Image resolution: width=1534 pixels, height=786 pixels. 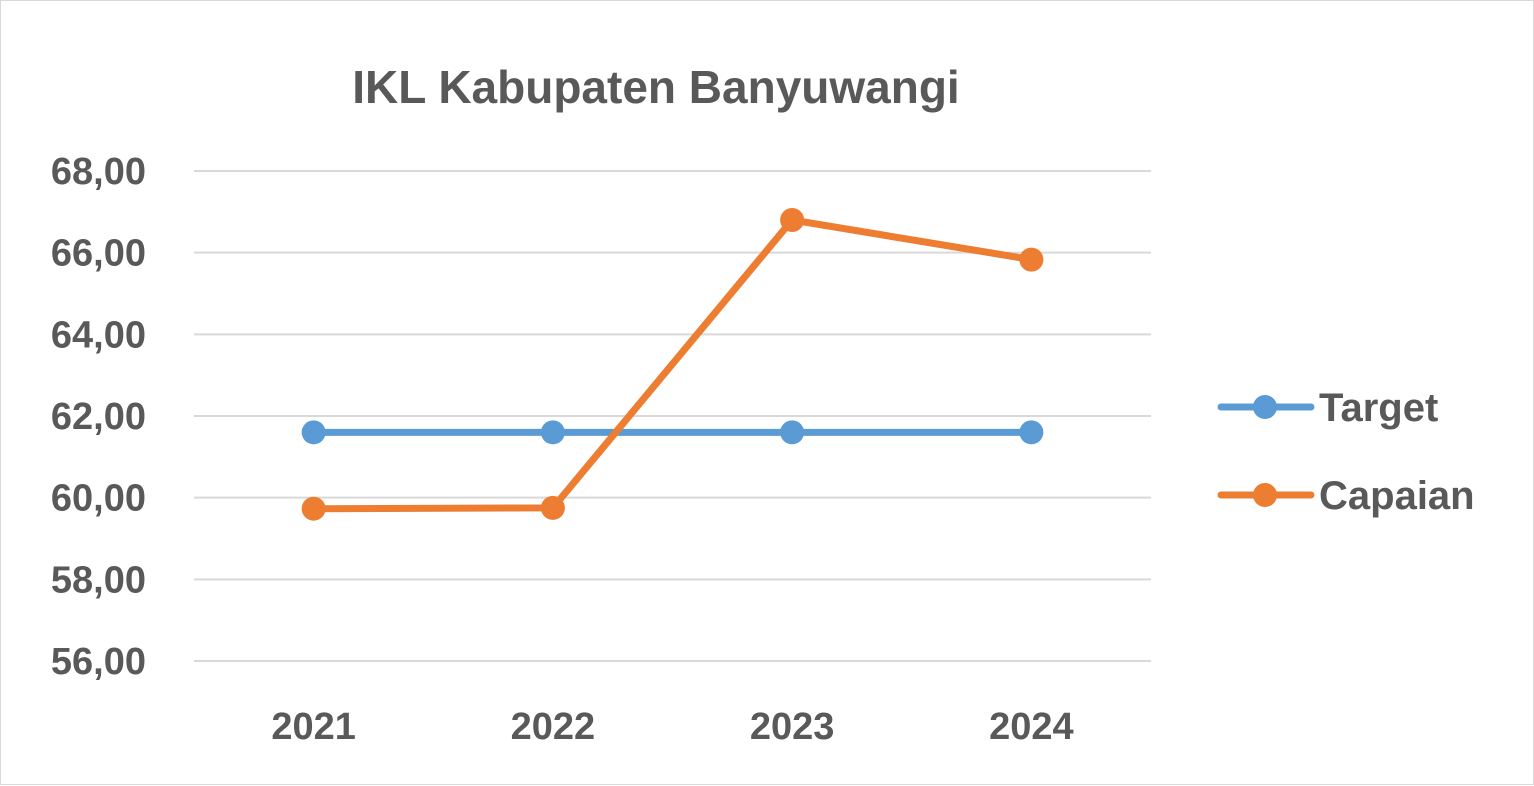 What do you see at coordinates (1265, 407) in the screenshot?
I see `legend-marker-target` at bounding box center [1265, 407].